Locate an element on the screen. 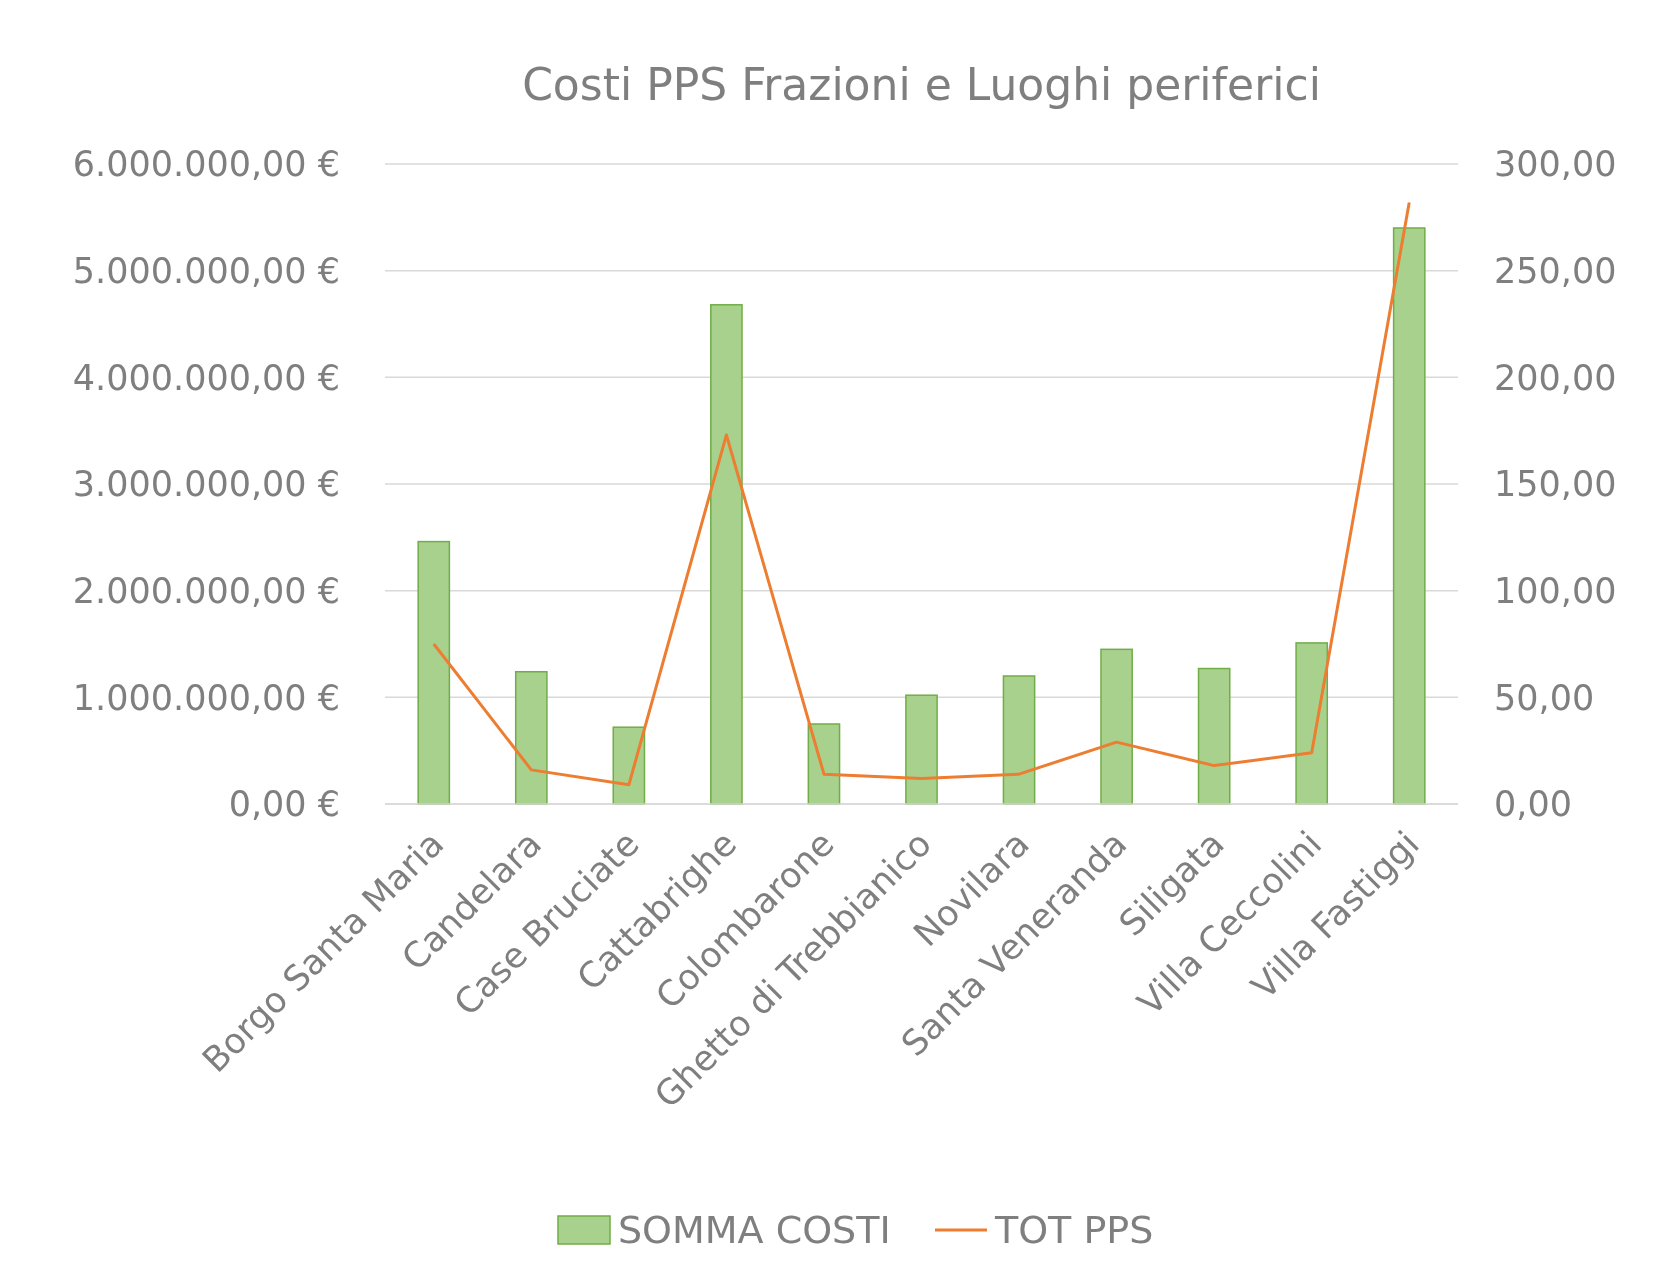 The width and height of the screenshot is (1665, 1262). y2-tick-label: 150,00 is located at coordinates (1555, 484).